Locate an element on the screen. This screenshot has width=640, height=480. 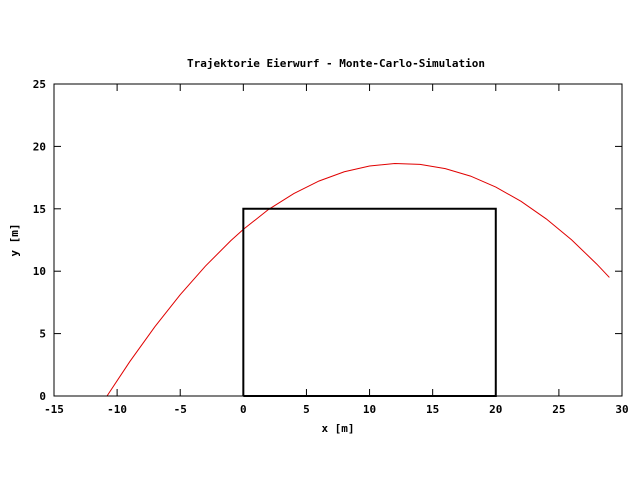
y-tick-label-4: 20 is located at coordinates (39, 146).